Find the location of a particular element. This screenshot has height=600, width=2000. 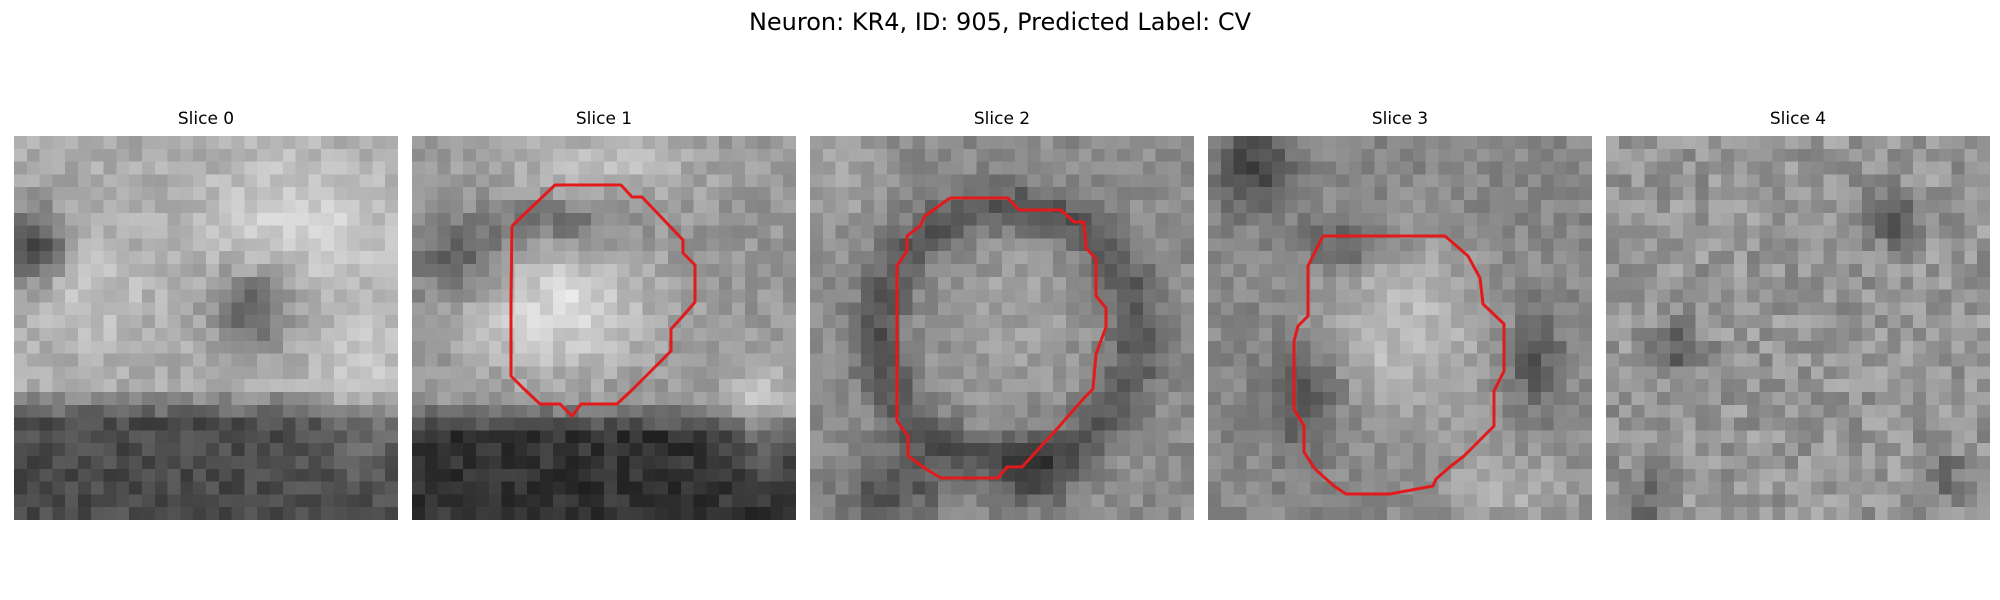

slice-panel-4: Slice 4 is located at coordinates (1798, 314).